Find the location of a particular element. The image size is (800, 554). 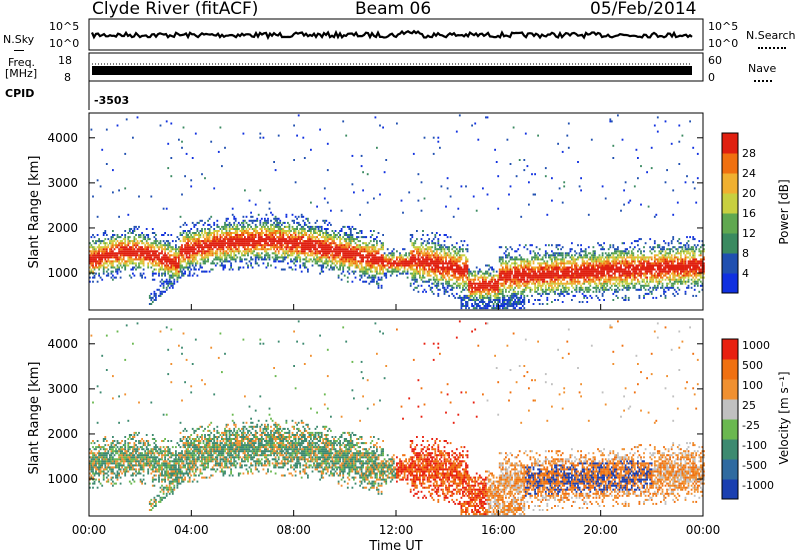

nsky-series is located at coordinates (391, 35).